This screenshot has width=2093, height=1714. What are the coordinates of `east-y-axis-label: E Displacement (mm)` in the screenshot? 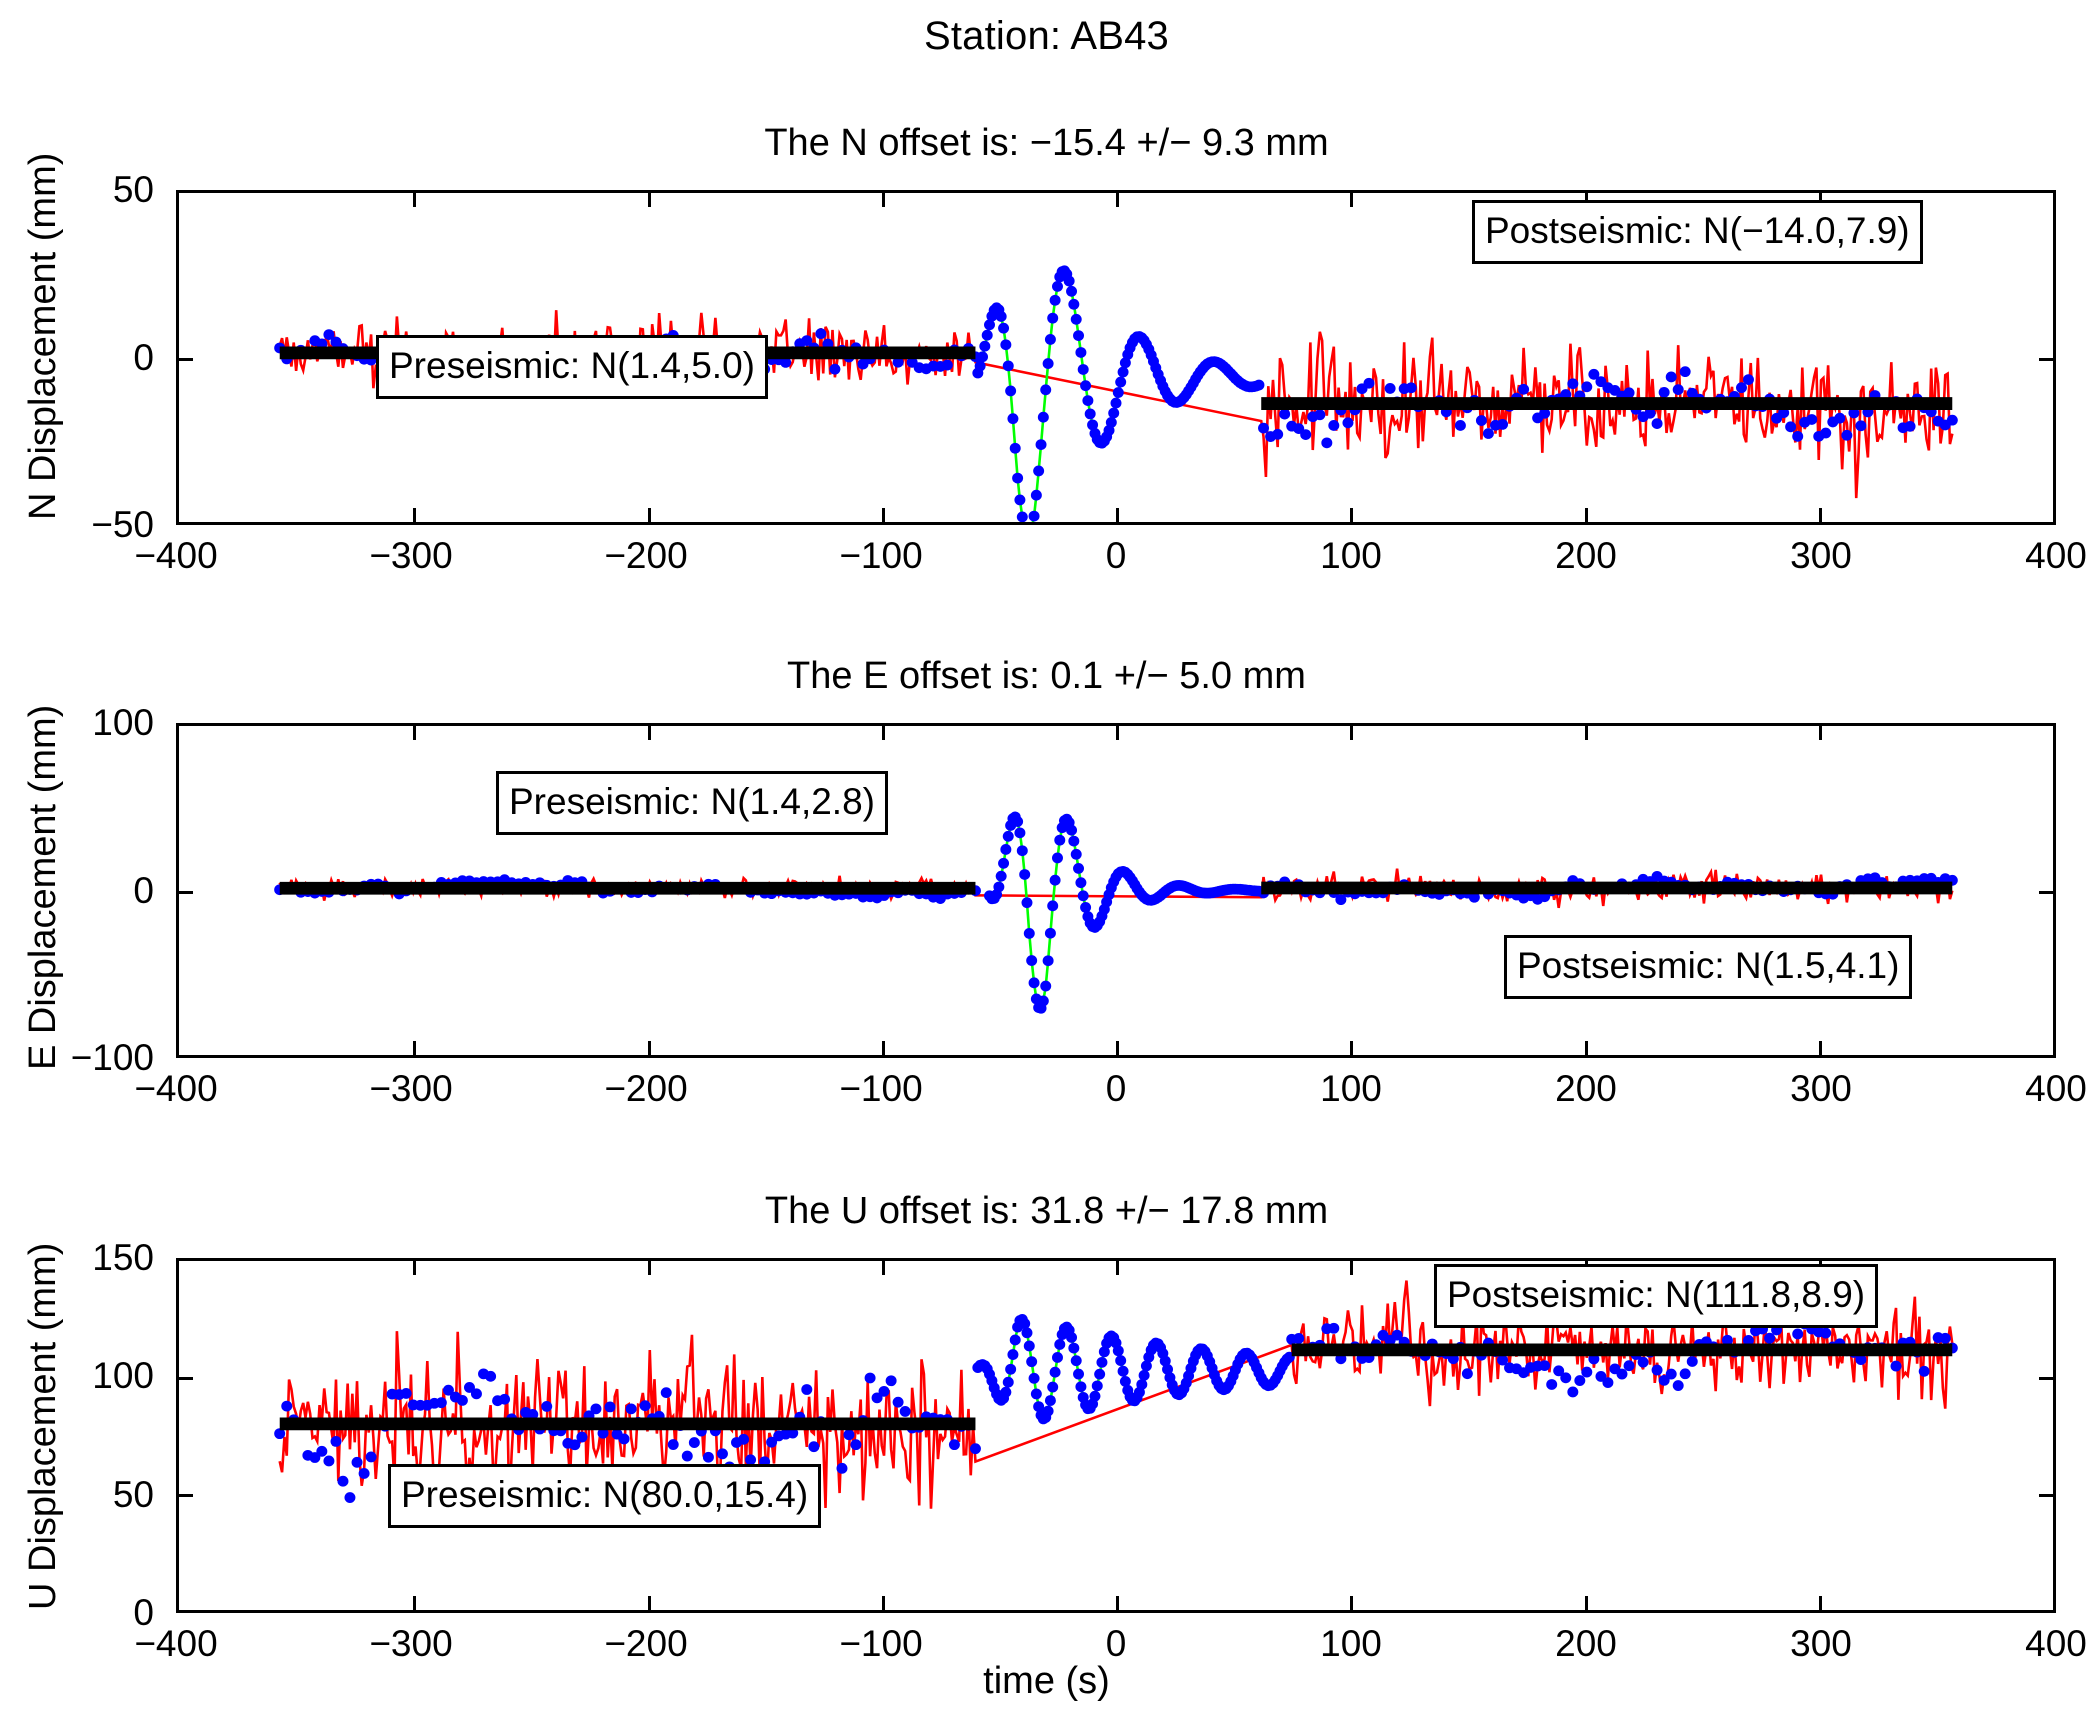 It's located at (43, 887).